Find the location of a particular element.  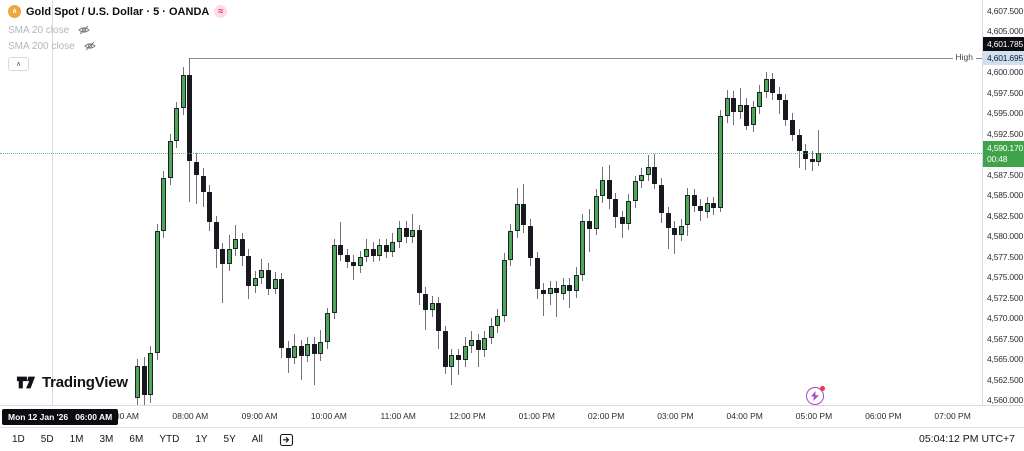

price-axis-label: 4,575.000 is located at coordinates (1005, 277).